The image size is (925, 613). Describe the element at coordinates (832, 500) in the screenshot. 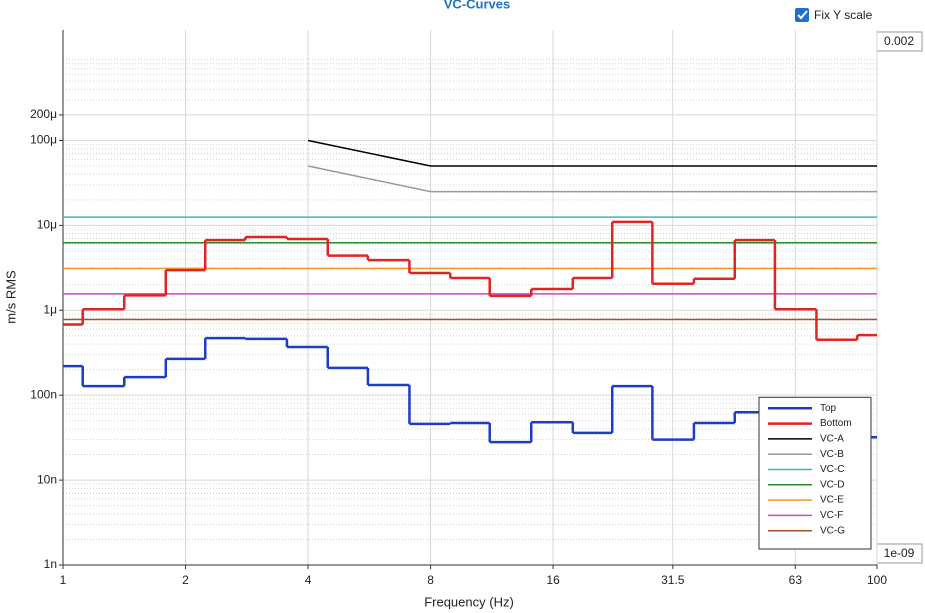

I see `legend-label: VC-E` at that location.